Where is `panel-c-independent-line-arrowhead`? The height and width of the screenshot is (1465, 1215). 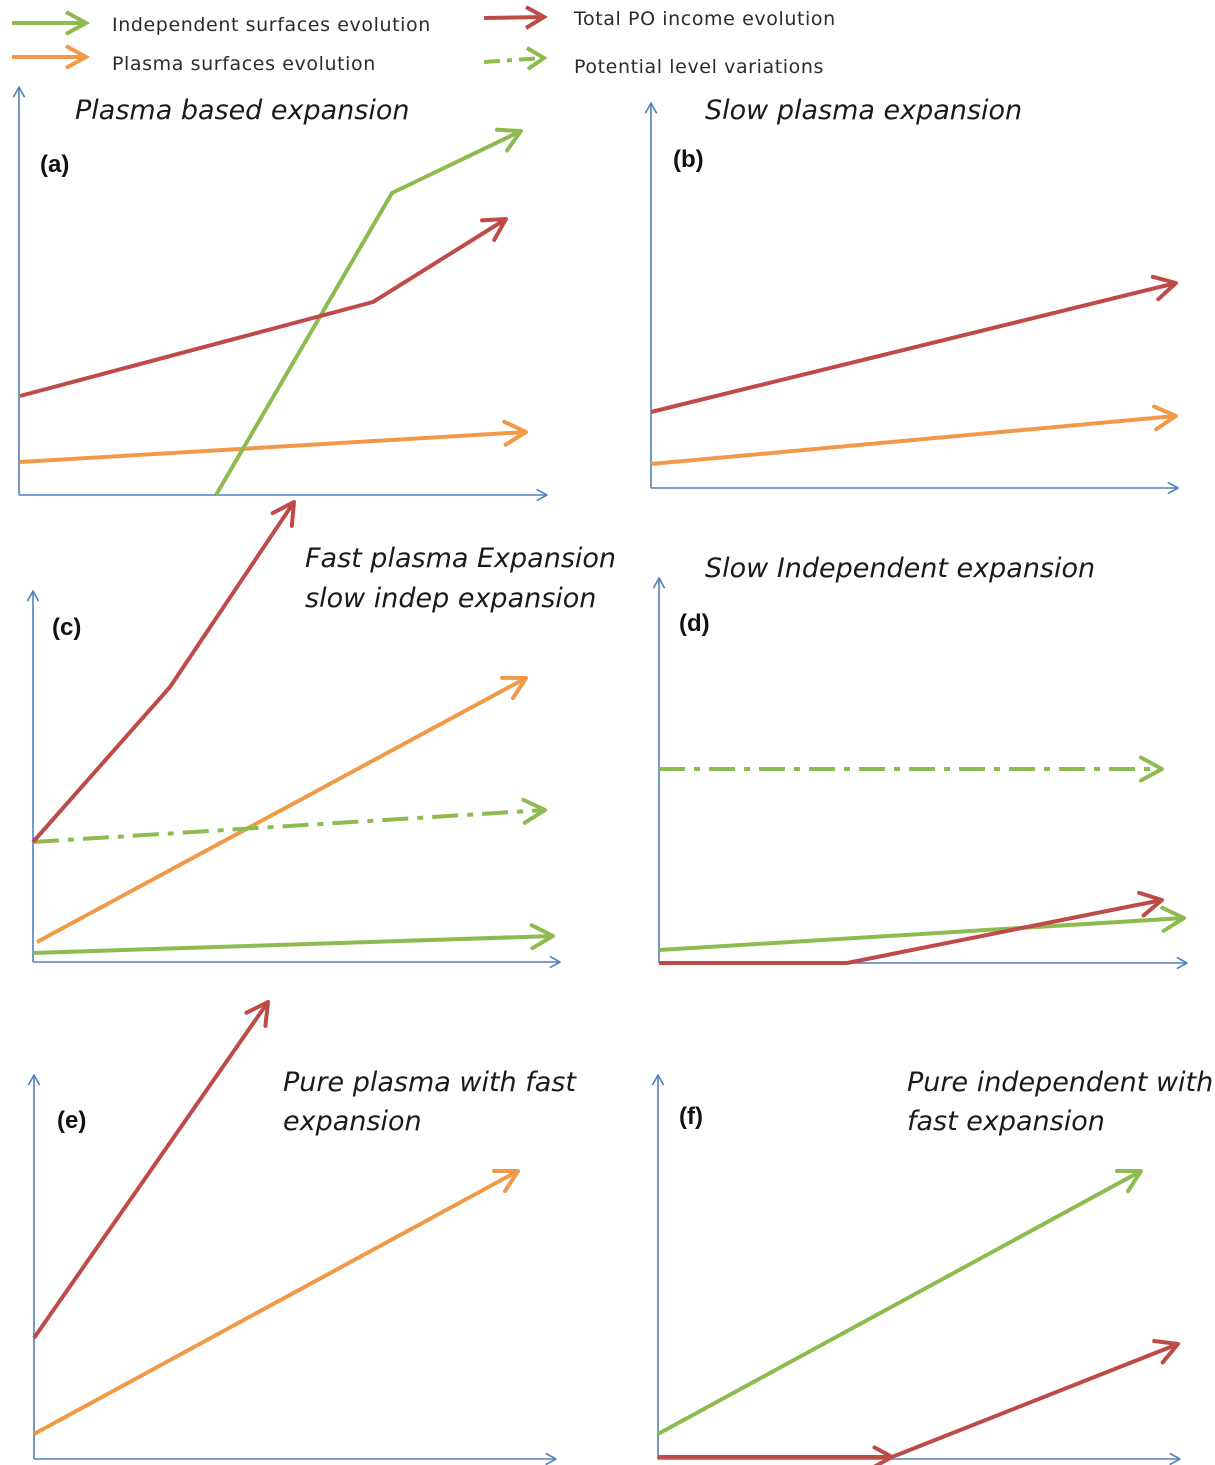
panel-c-independent-line-arrowhead is located at coordinates (542, 937).